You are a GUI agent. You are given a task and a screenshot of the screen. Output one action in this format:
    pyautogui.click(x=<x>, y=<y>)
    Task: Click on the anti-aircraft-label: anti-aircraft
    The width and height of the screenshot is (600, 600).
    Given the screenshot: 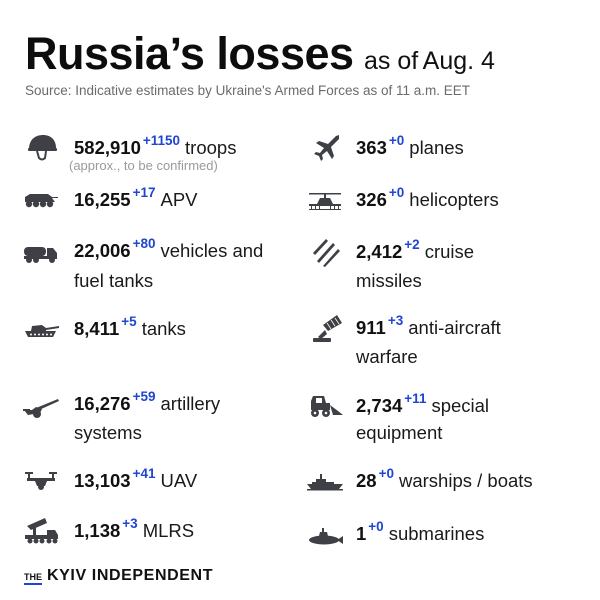 What is the action you would take?
    pyautogui.click(x=454, y=327)
    